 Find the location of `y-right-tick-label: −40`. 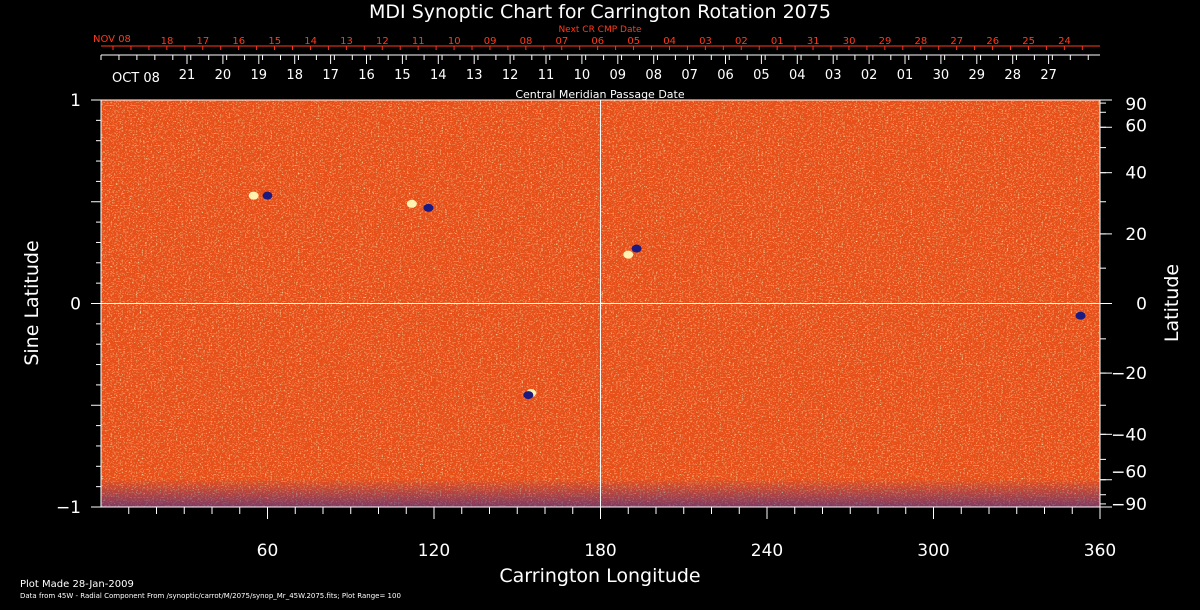

y-right-tick-label: −40 is located at coordinates (1129, 435).